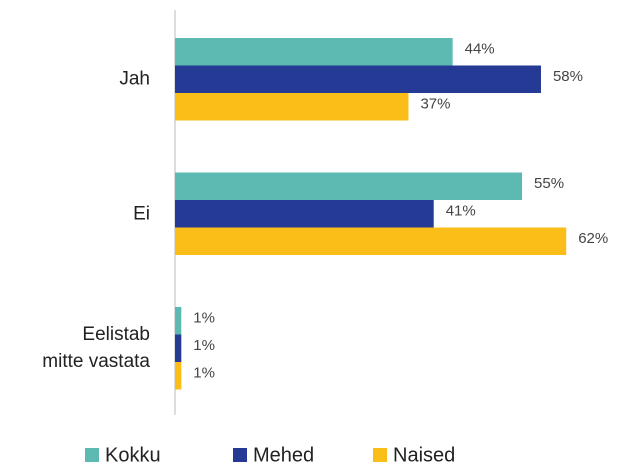 The image size is (623, 463). I want to click on value-label: 41%, so click(461, 211).